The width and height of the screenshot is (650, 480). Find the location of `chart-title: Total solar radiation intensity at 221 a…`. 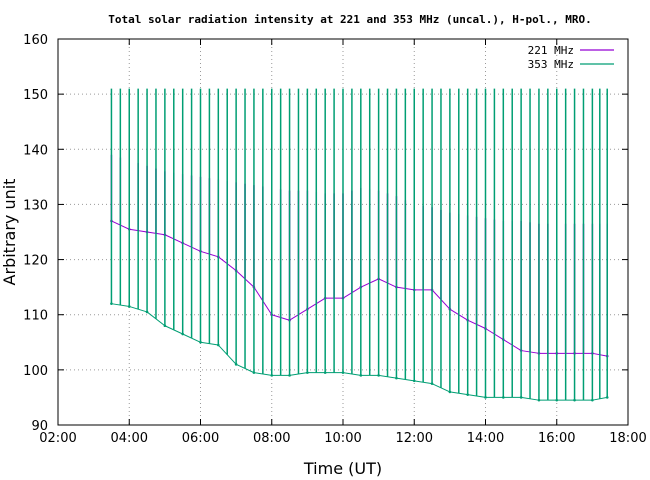

chart-title: Total solar radiation intensity at 221 a… is located at coordinates (349, 19).